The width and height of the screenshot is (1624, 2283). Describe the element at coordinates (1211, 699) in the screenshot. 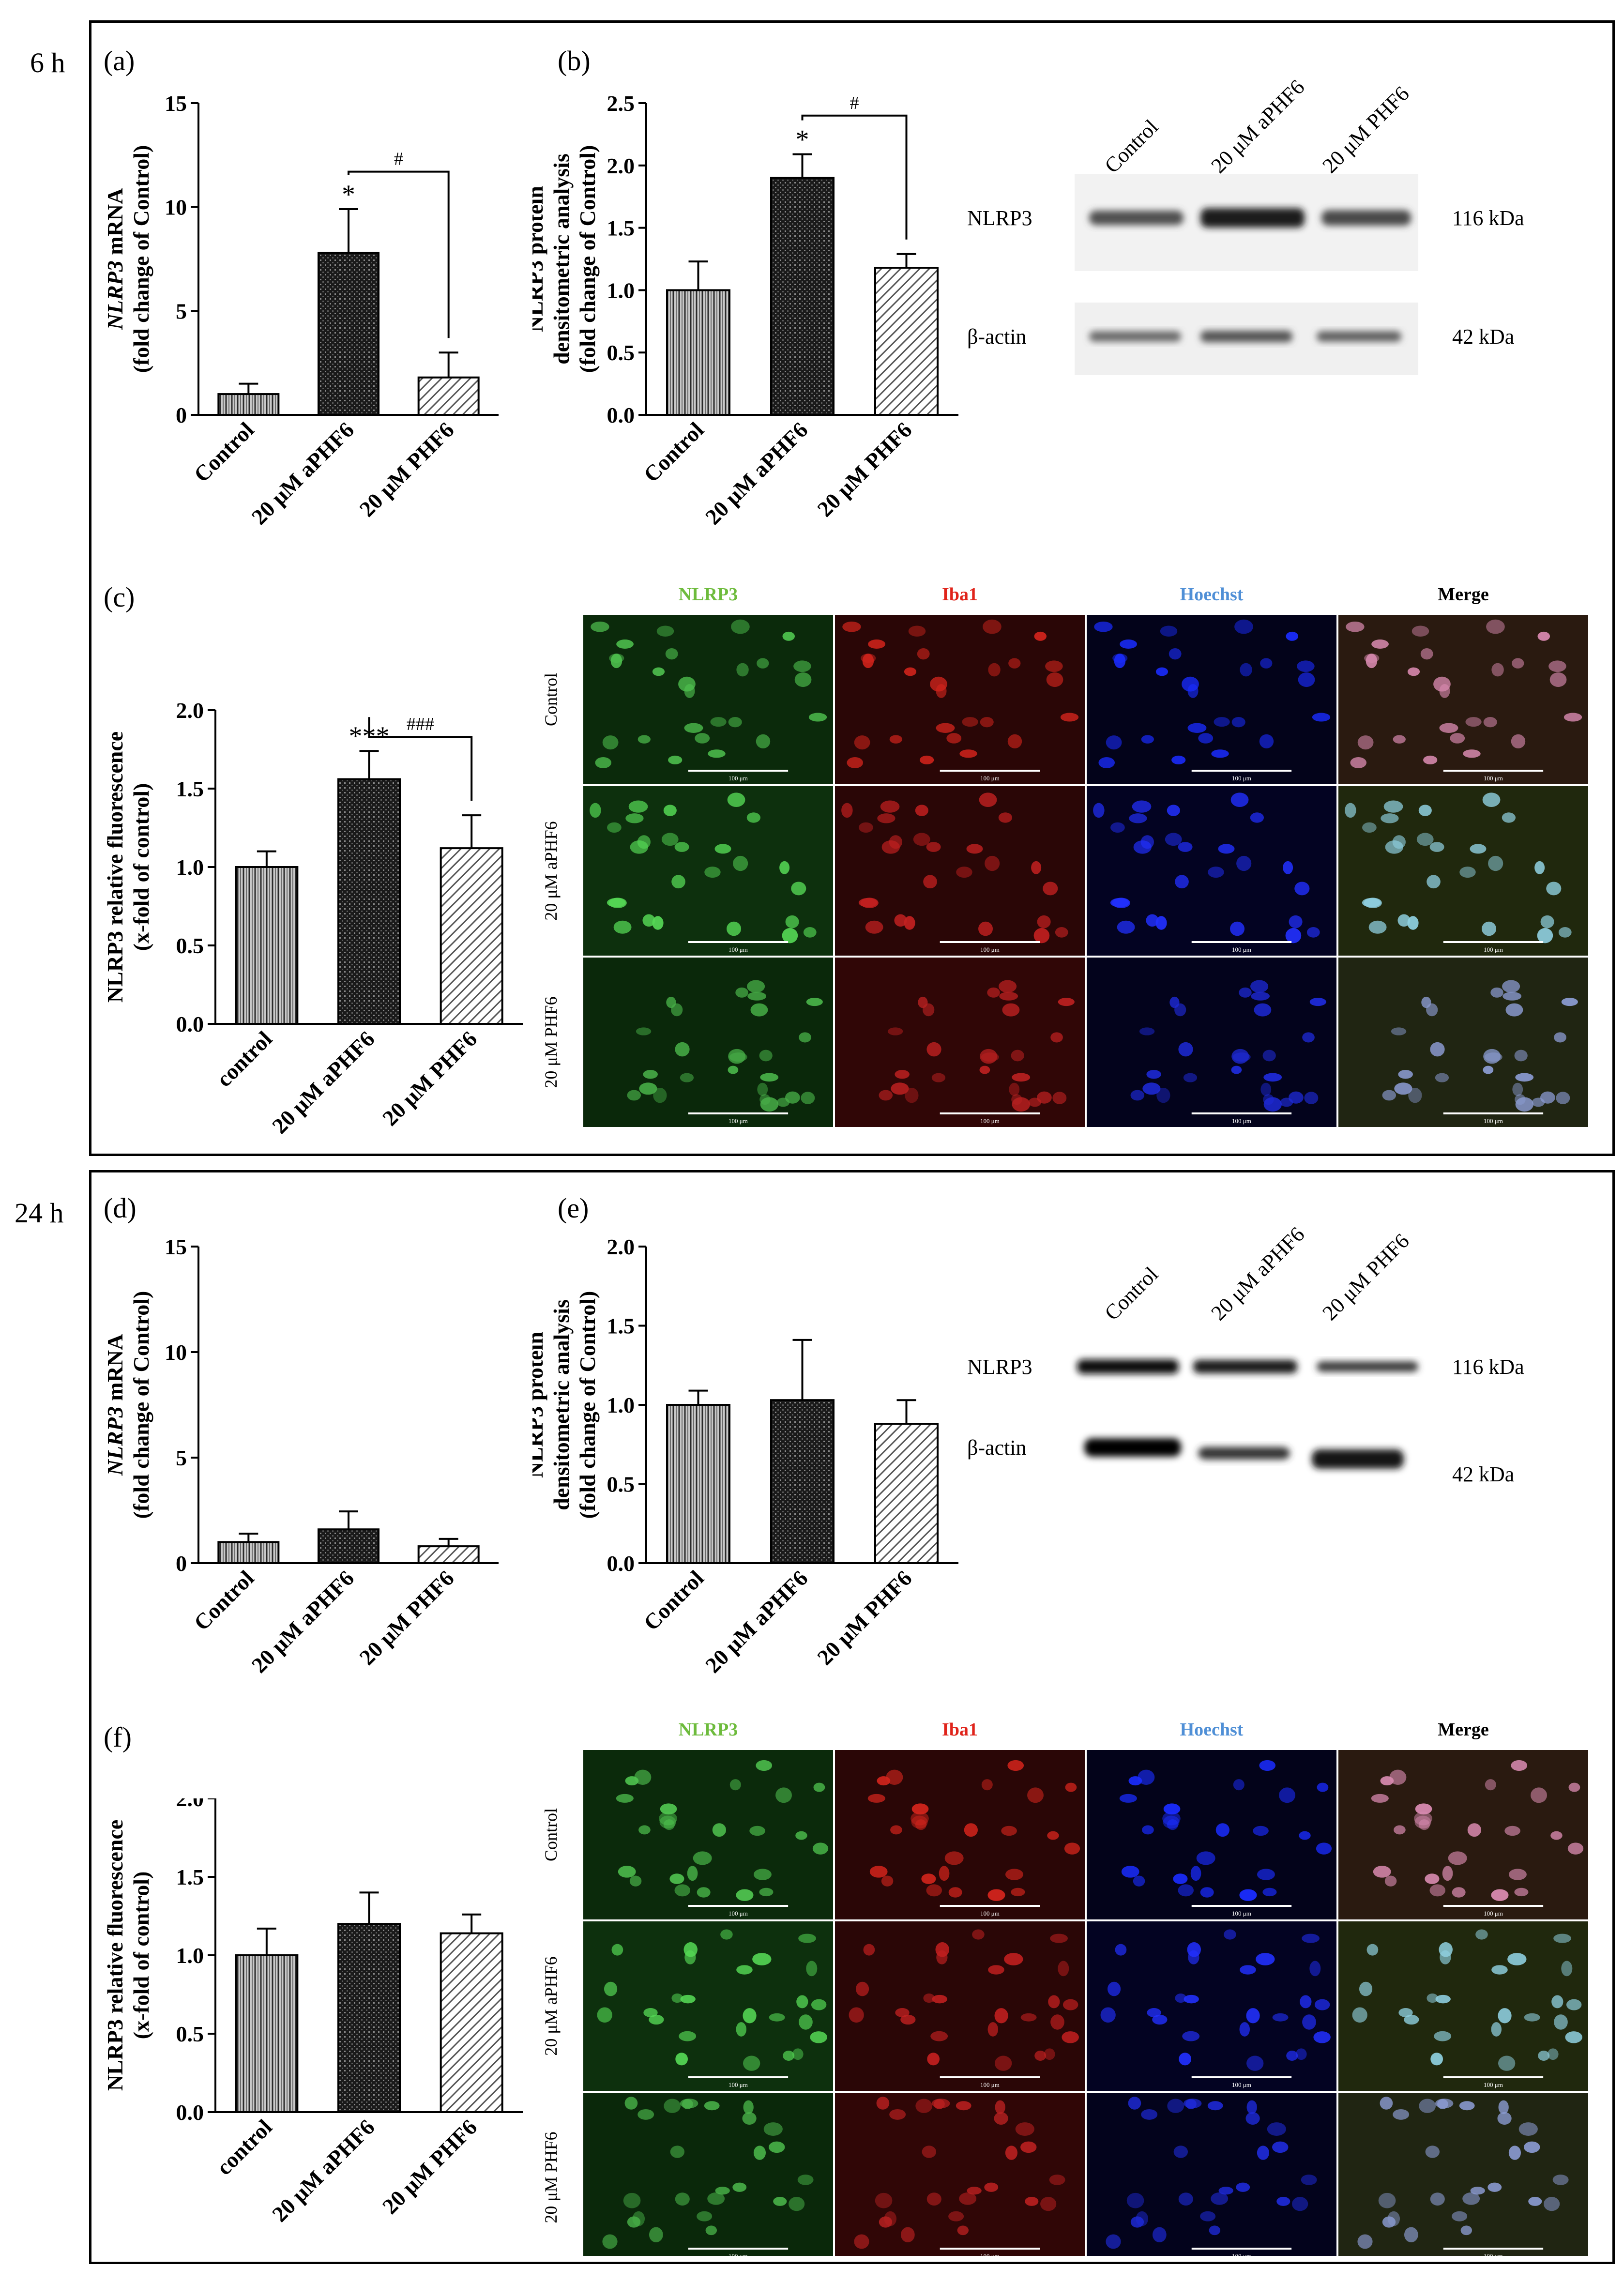

I see `micro-6h-image-r0-c2: 100 μm` at that location.